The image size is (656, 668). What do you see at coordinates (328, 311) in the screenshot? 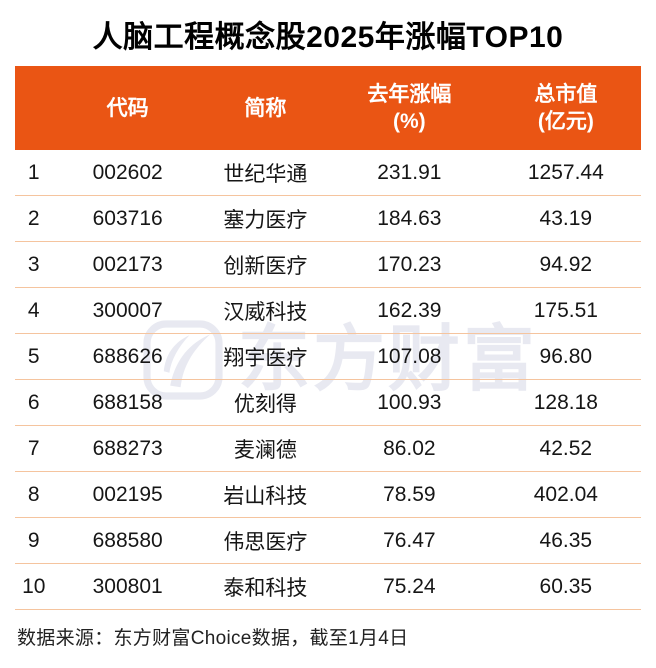
I see `table-row: 4 300007 汉威科技 162.39 175.51` at bounding box center [328, 311].